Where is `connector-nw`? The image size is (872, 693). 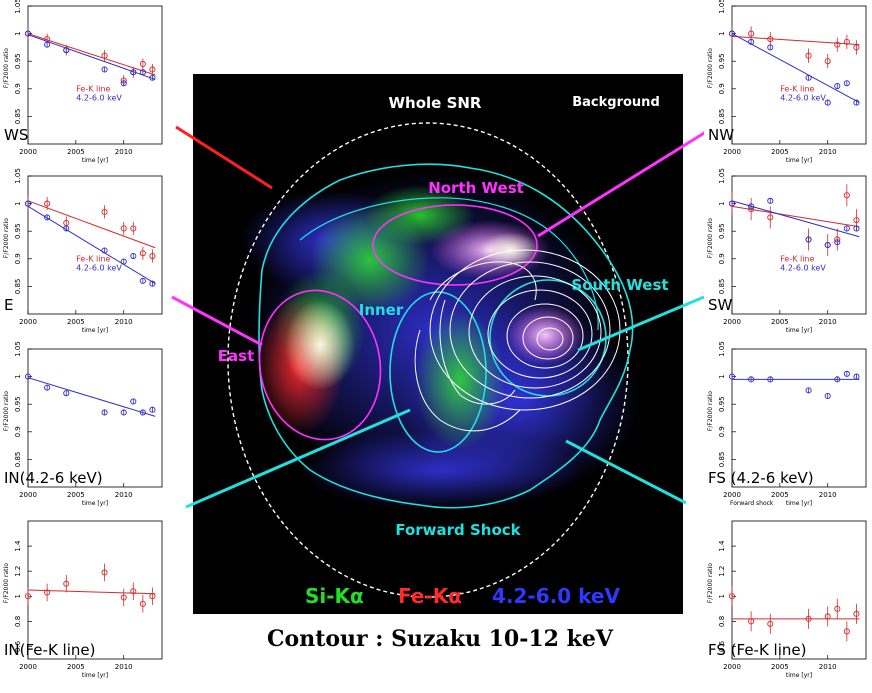 connector-nw is located at coordinates (630, 179).